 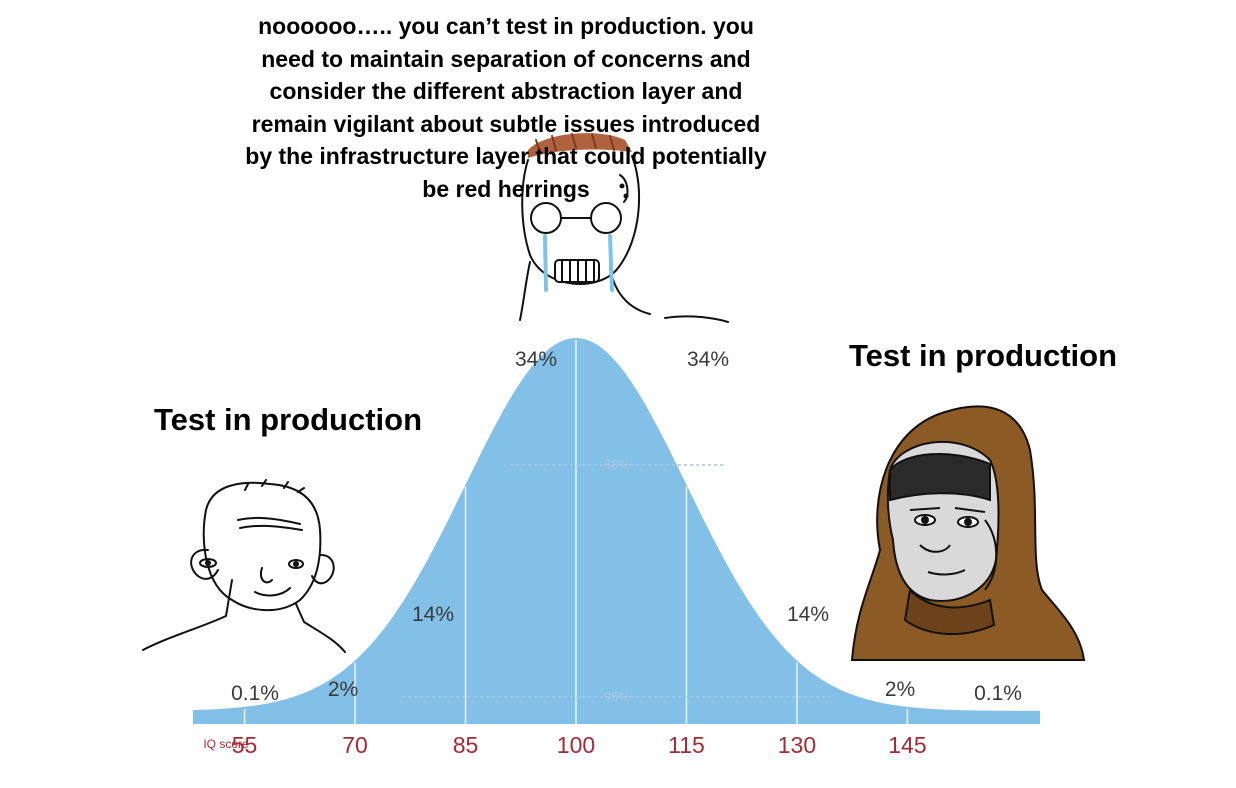 What do you see at coordinates (708, 359) in the screenshot?
I see `region-label-right-34: 34%` at bounding box center [708, 359].